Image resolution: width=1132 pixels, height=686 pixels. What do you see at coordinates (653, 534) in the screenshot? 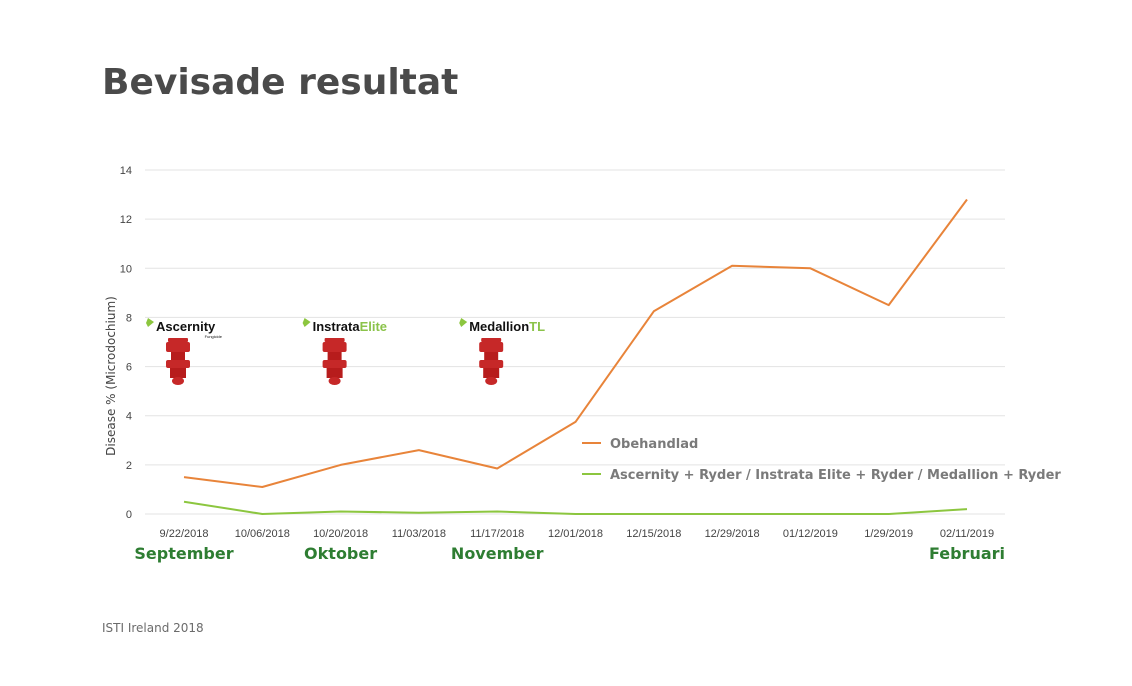
I see `x-tick-label: 12/15/2018` at bounding box center [653, 534].